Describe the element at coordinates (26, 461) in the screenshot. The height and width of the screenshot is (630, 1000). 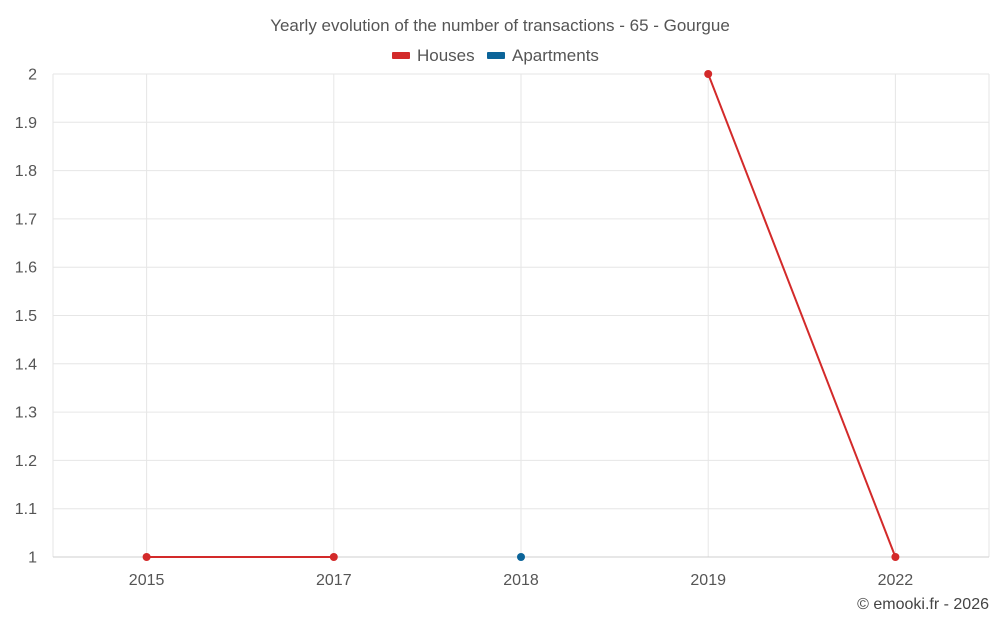
I see `y-tick-label: 1.2` at that location.